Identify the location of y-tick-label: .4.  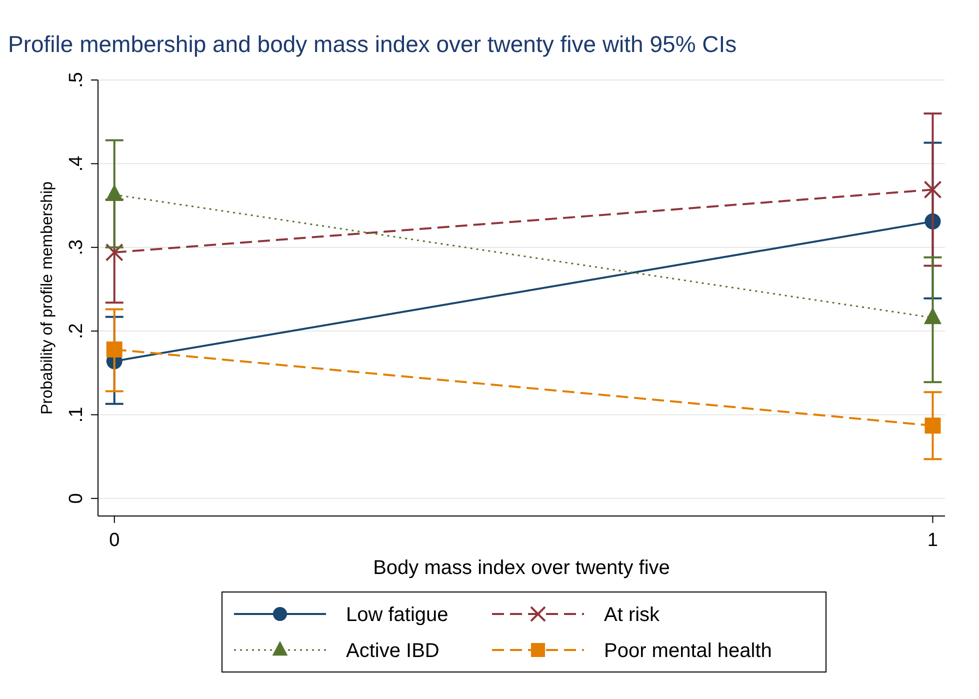
(76, 163).